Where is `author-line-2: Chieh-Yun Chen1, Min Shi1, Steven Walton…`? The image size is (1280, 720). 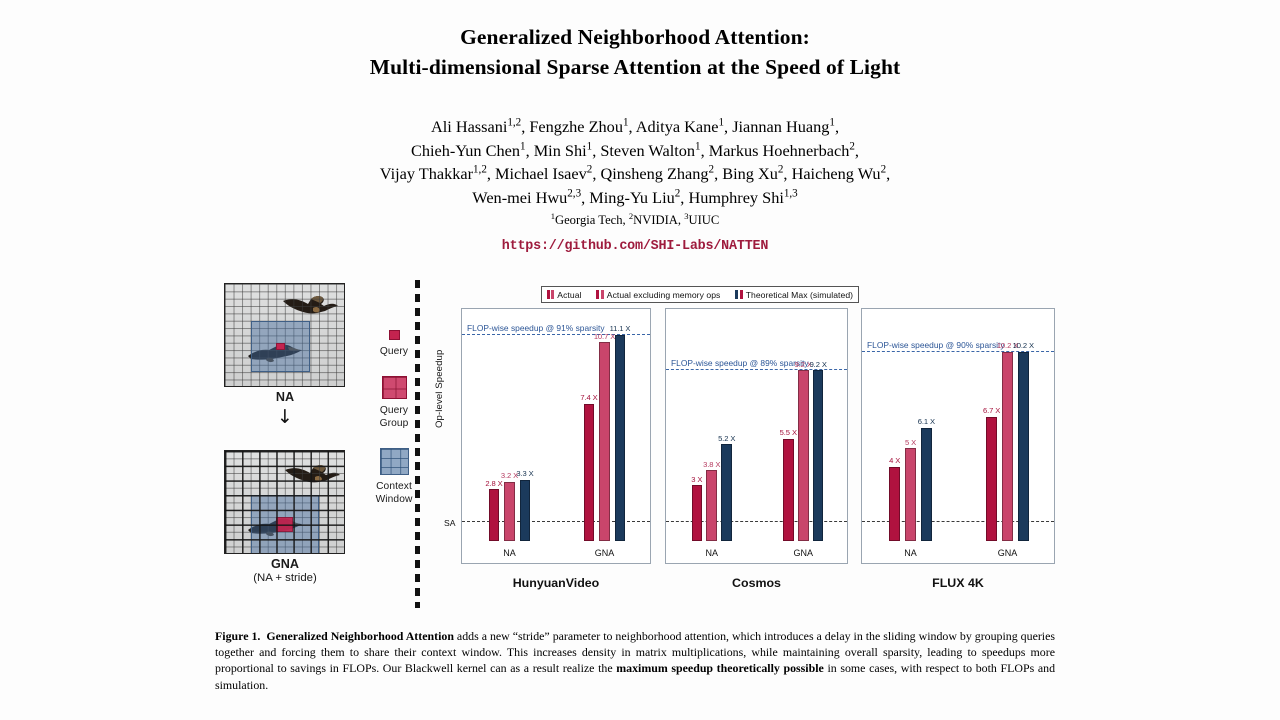 author-line-2: Chieh-Yun Chen1, Min Shi1, Steven Walton… is located at coordinates (635, 150).